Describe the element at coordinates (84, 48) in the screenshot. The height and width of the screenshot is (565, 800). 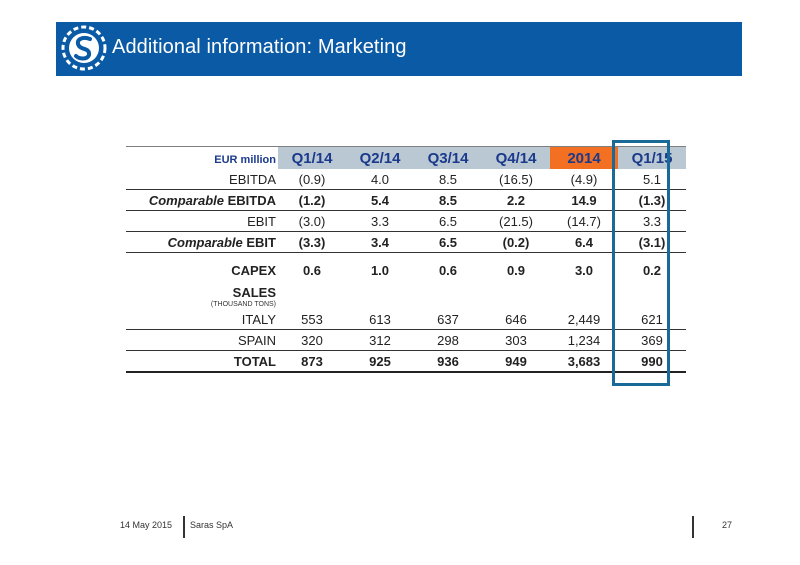
I see `saras-logo-icon` at that location.